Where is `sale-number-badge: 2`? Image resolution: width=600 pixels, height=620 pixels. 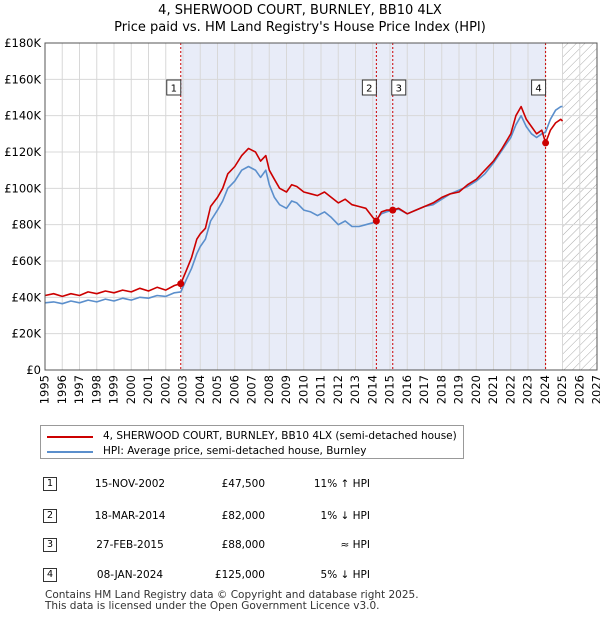
sale-number-badge: 2 is located at coordinates (50, 516).